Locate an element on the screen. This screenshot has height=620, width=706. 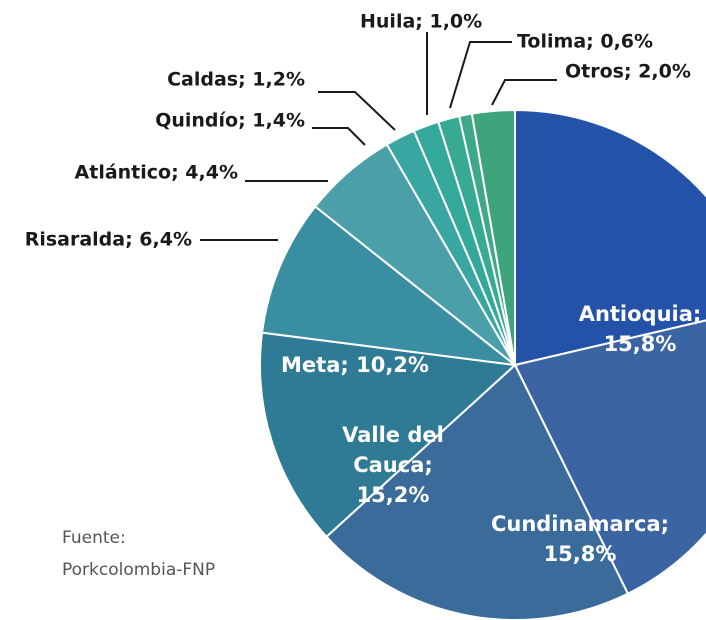
slice-label: 15,2% is located at coordinates (393, 495).